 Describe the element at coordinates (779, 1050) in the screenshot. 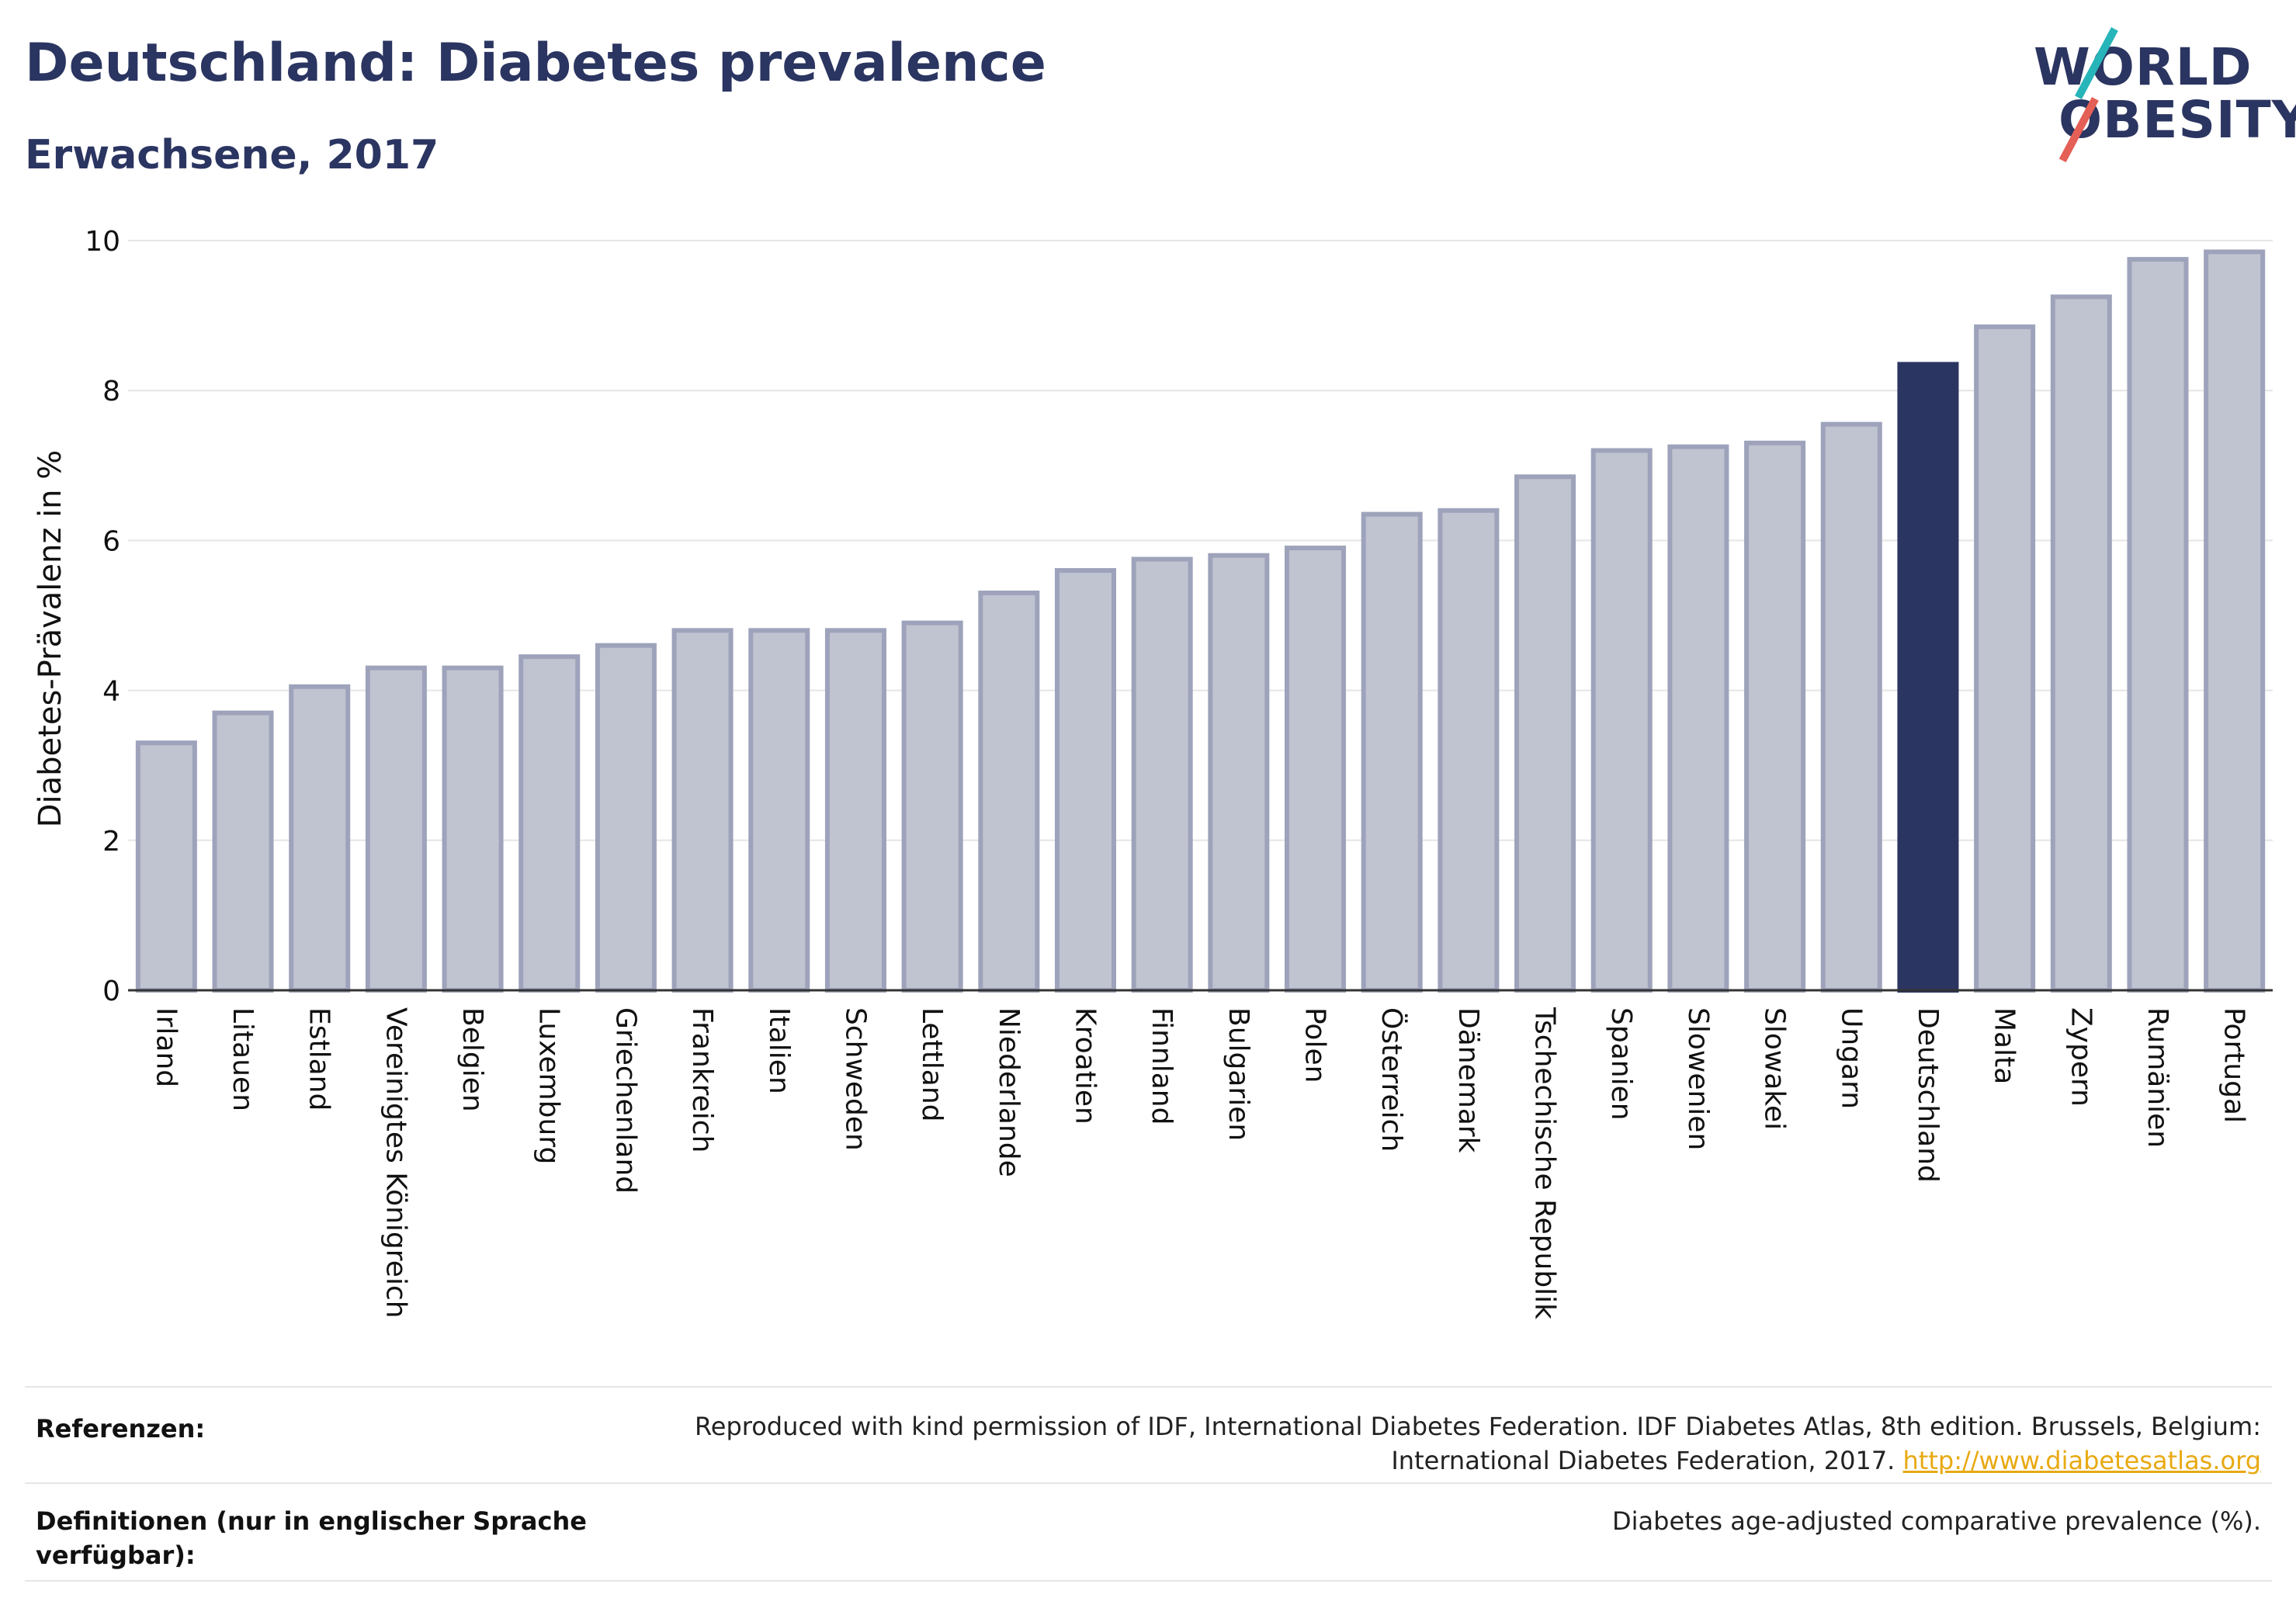

I see `x-tick-label: Italien` at that location.